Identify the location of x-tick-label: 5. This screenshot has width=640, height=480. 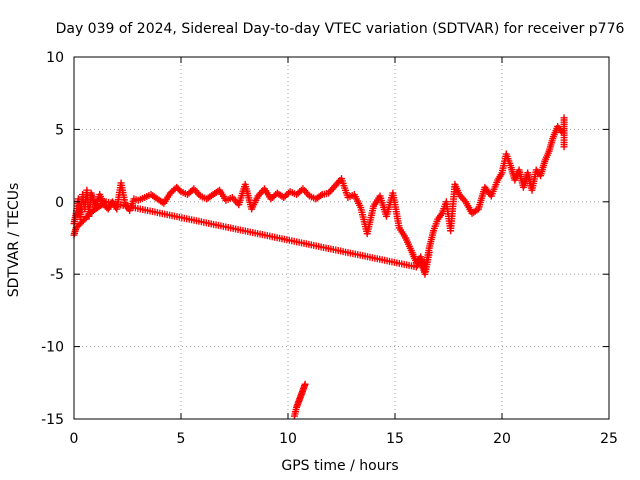
(181, 439).